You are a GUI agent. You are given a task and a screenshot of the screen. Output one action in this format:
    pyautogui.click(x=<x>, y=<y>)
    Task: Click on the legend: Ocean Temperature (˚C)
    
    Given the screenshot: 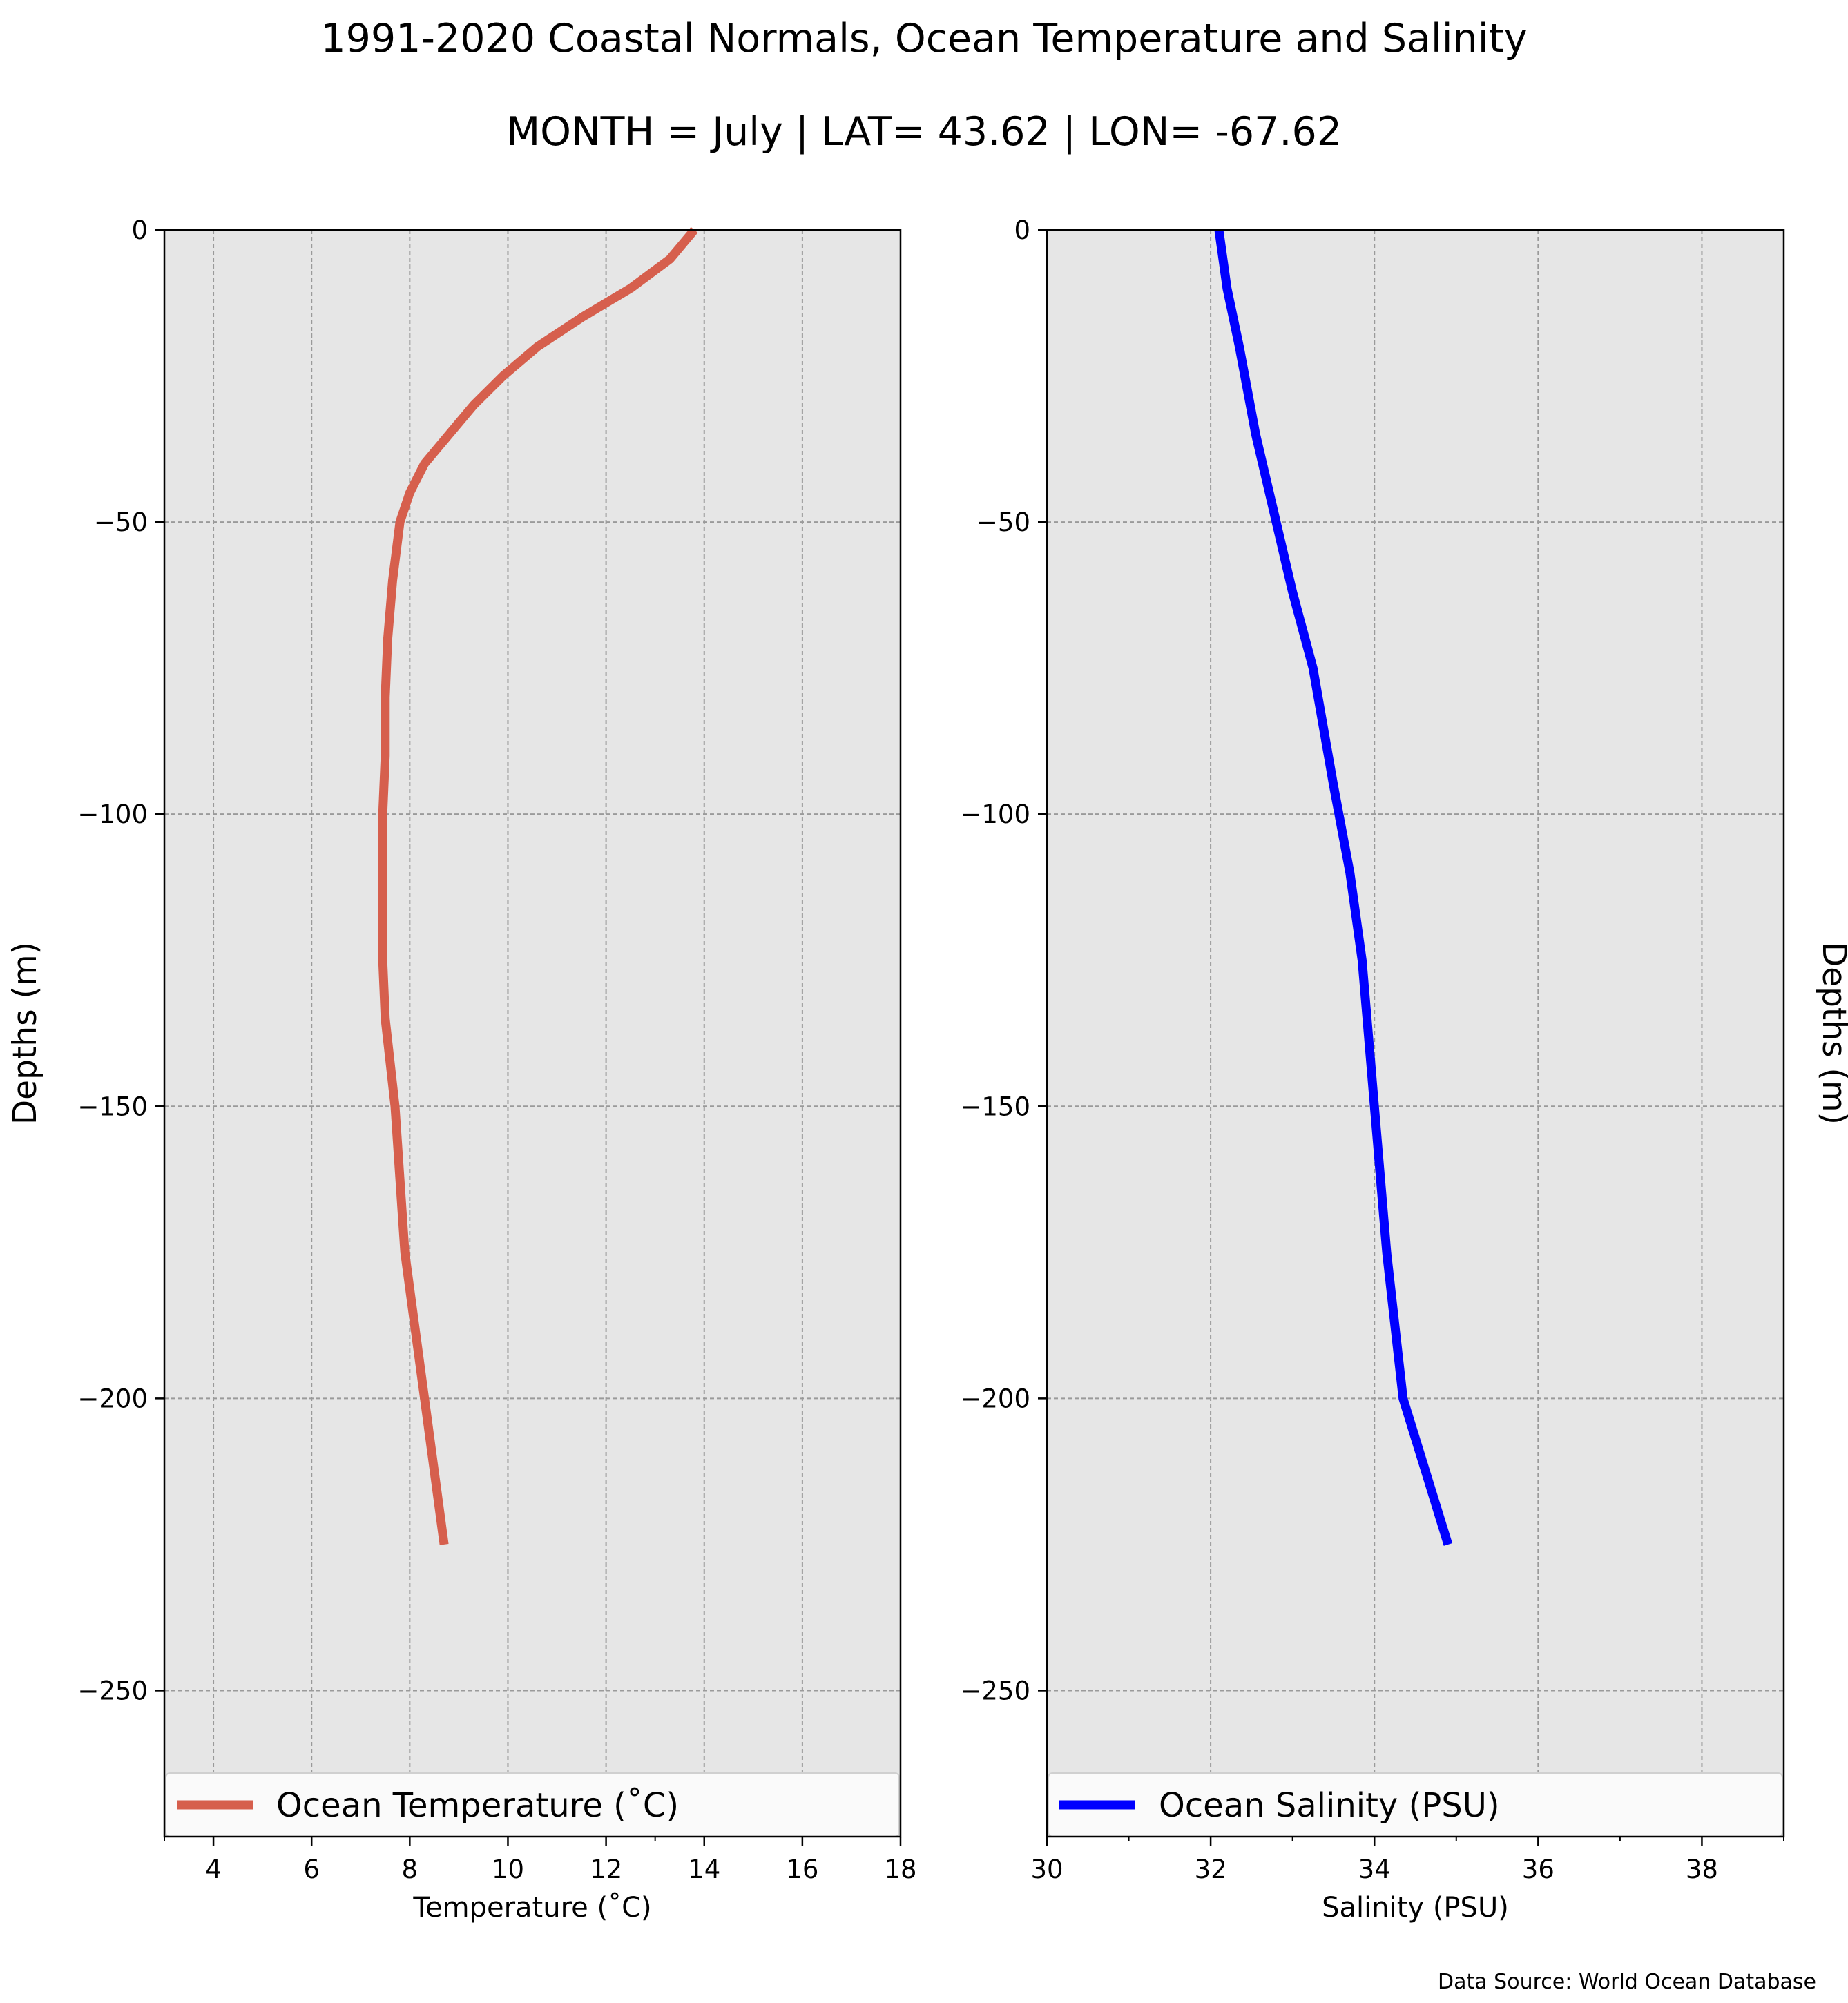 What is the action you would take?
    pyautogui.click(x=532, y=1805)
    